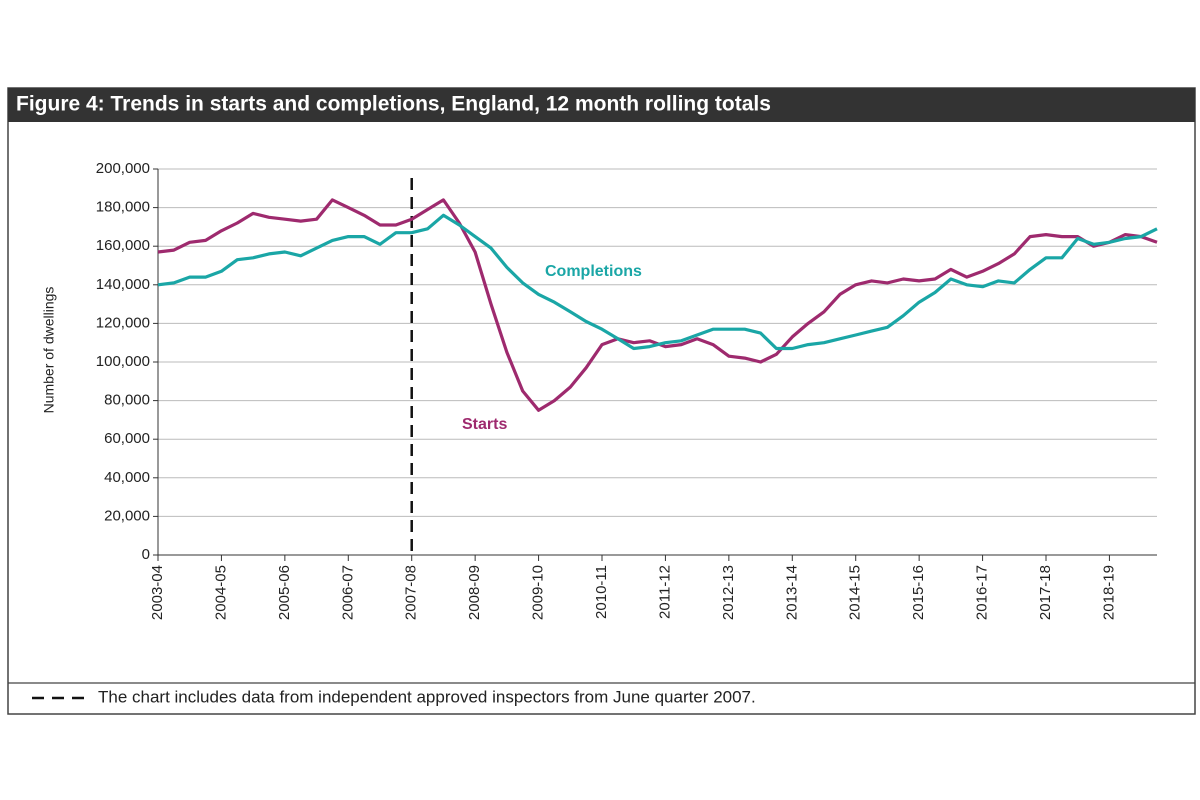 The image size is (1200, 800). I want to click on y-tick-label: 100,000, so click(123, 361).